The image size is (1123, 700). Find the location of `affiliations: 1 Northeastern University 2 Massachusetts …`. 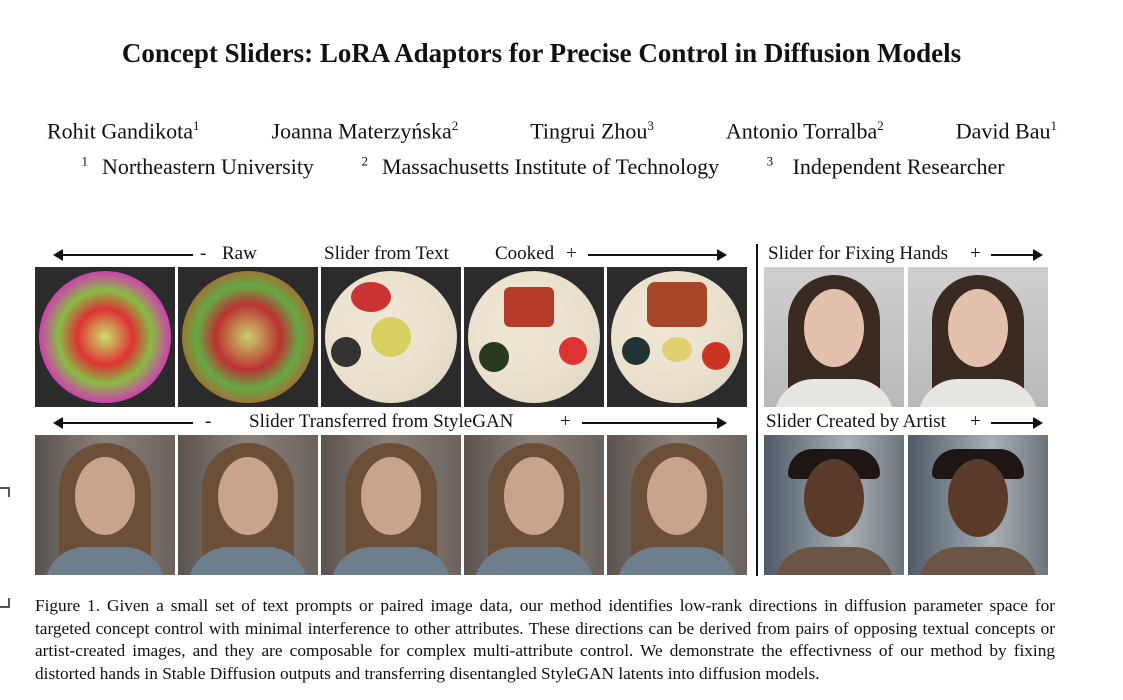

affiliations: 1 Northeastern University 2 Massachusetts … is located at coordinates (550, 167).